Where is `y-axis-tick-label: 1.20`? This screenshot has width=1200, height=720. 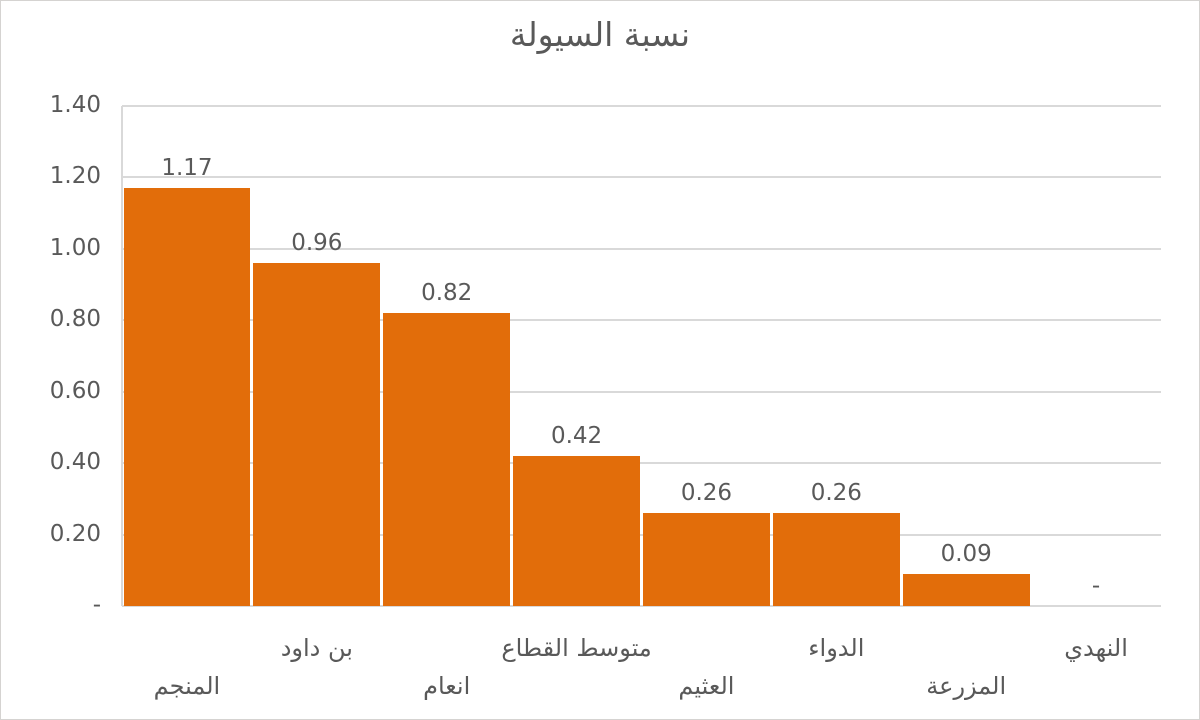 y-axis-tick-label: 1.20 is located at coordinates (75, 176).